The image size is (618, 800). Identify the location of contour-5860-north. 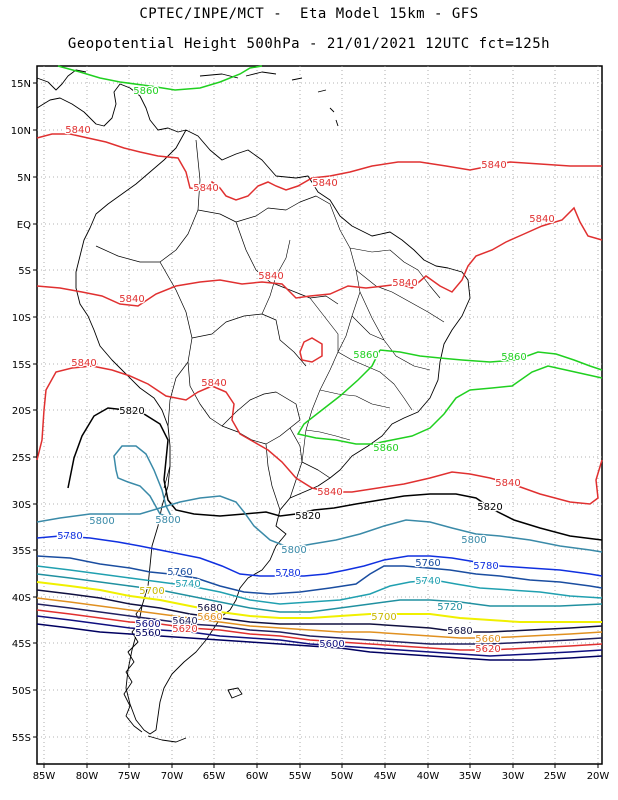
(160, 78).